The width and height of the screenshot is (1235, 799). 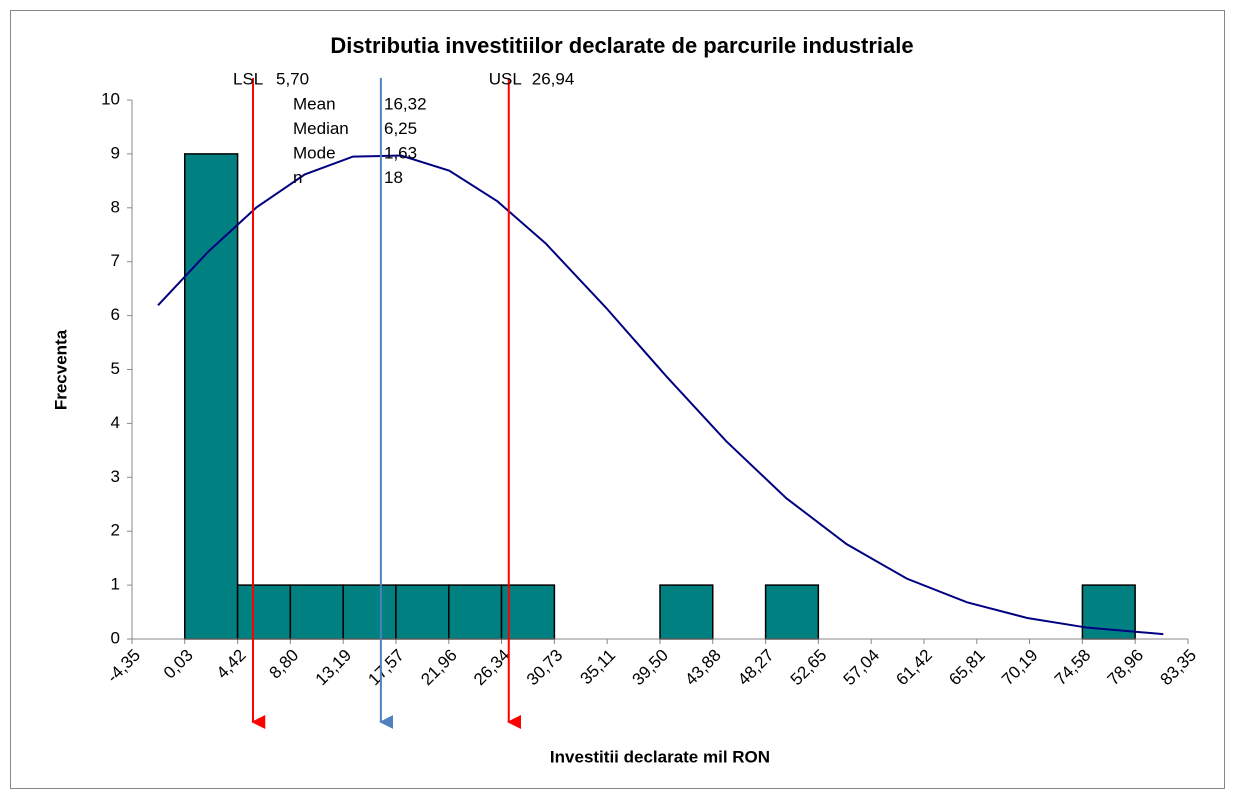 I want to click on reference-name: LSL, so click(x=248, y=78).